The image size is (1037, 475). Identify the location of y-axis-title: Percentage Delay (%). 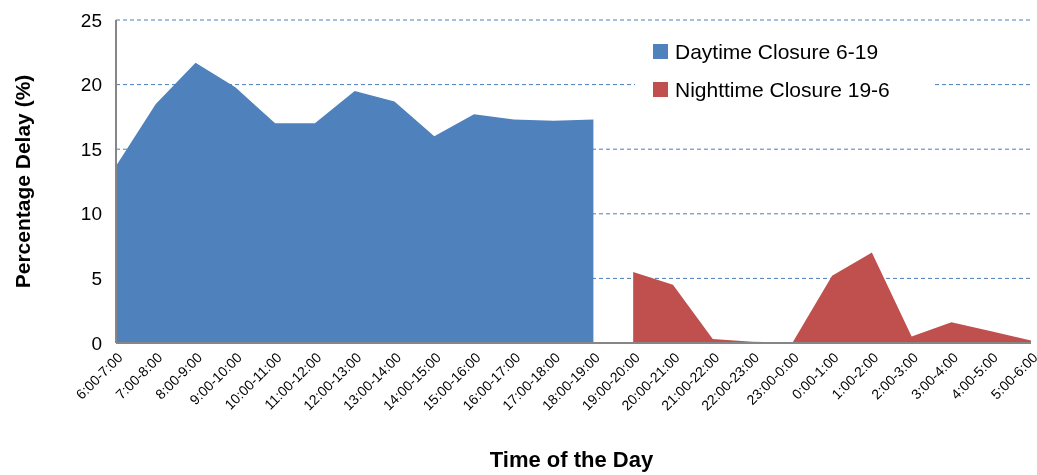
(22, 181).